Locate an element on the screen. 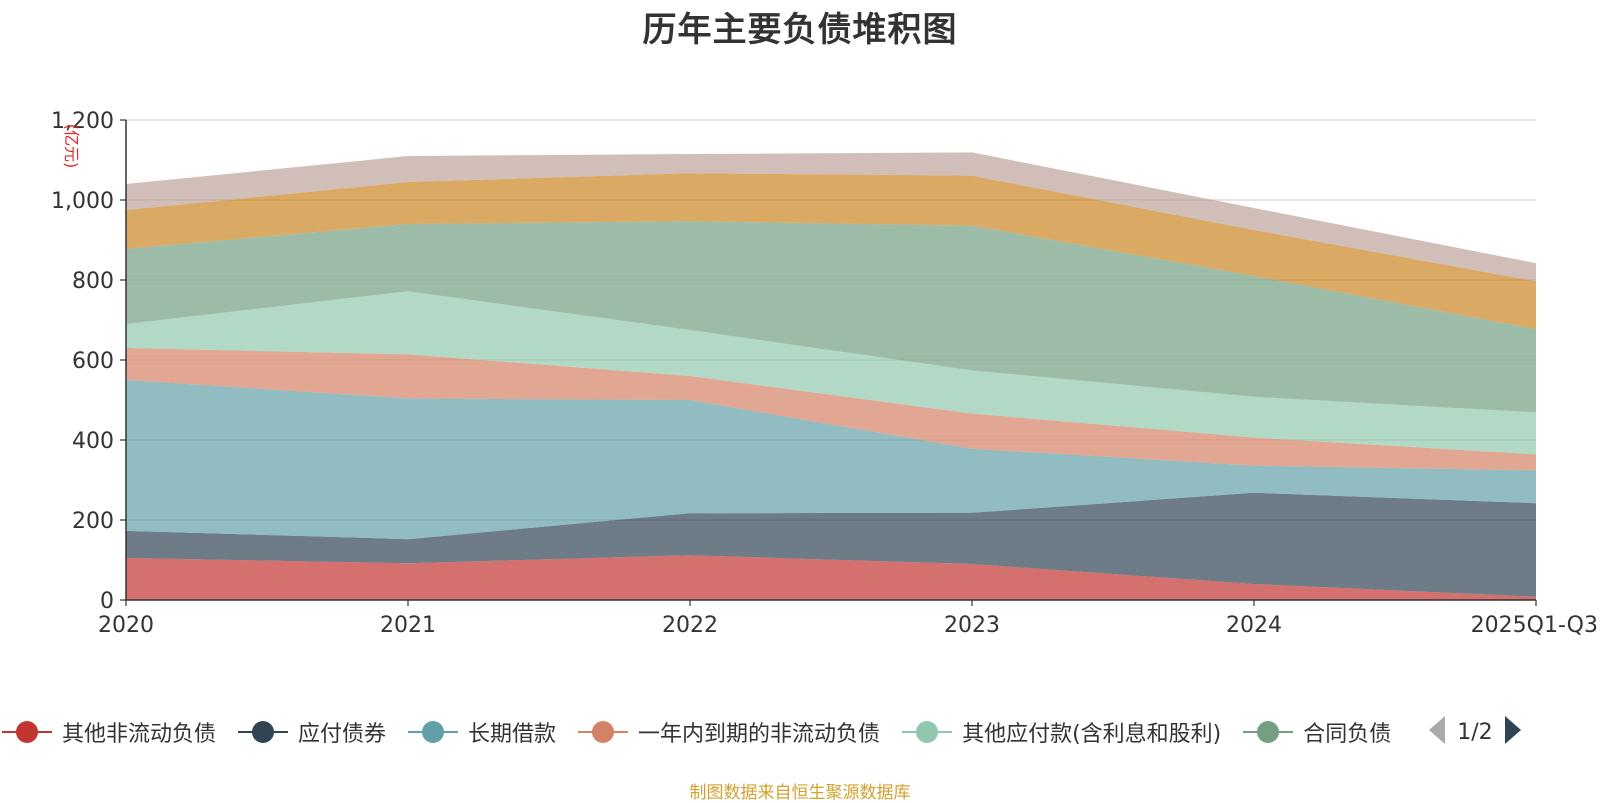  y-tick-label: 1,000 is located at coordinates (82, 201).